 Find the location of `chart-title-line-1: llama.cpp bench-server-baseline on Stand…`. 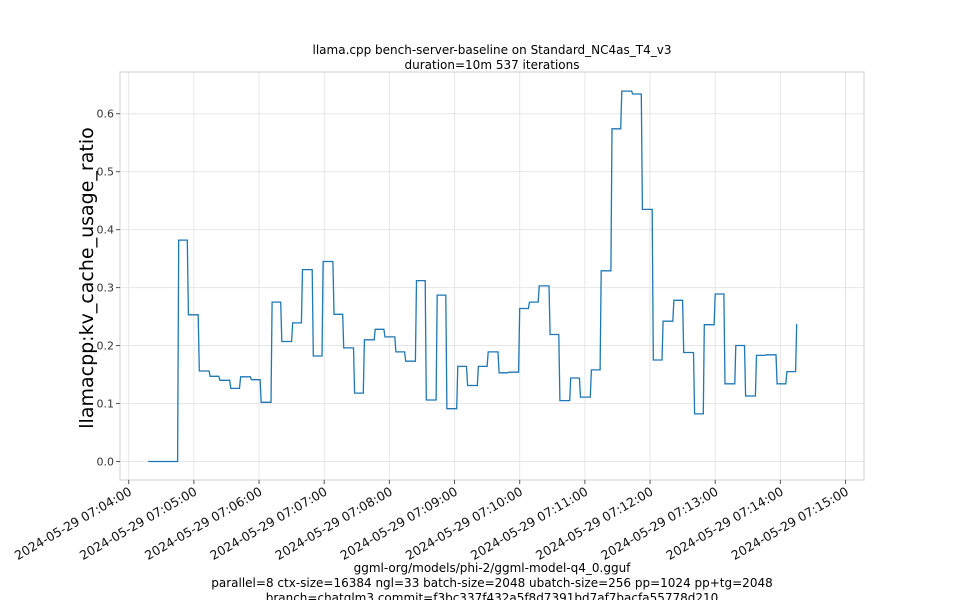

chart-title-line-1: llama.cpp bench-server-baseline on Stand… is located at coordinates (492, 50).